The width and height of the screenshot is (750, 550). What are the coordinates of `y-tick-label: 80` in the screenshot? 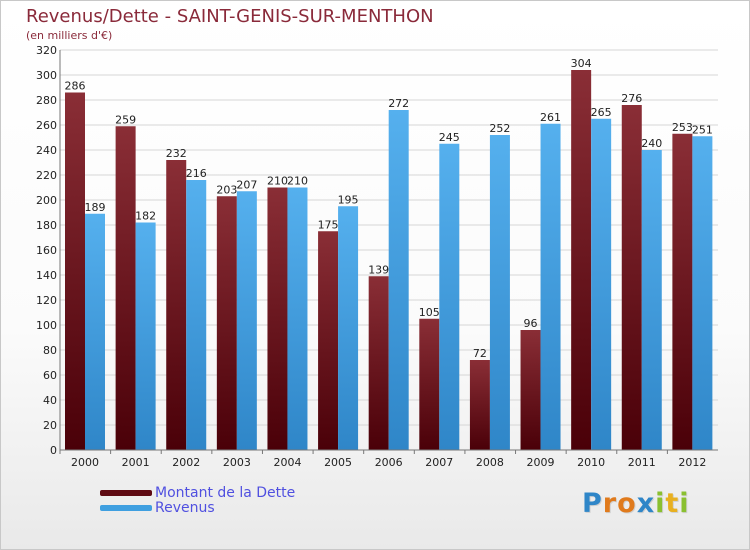 It's located at (50, 350).